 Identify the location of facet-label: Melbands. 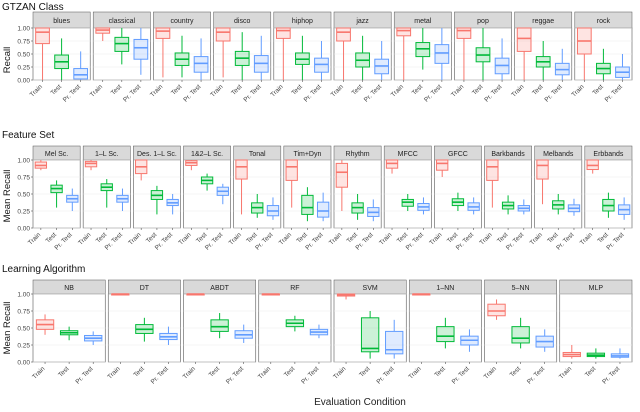
(558, 154).